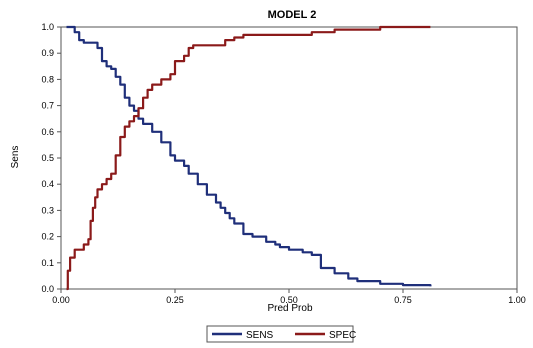 The image size is (533, 348). Describe the element at coordinates (517, 300) in the screenshot. I see `x-tick-label: 1.00` at that location.